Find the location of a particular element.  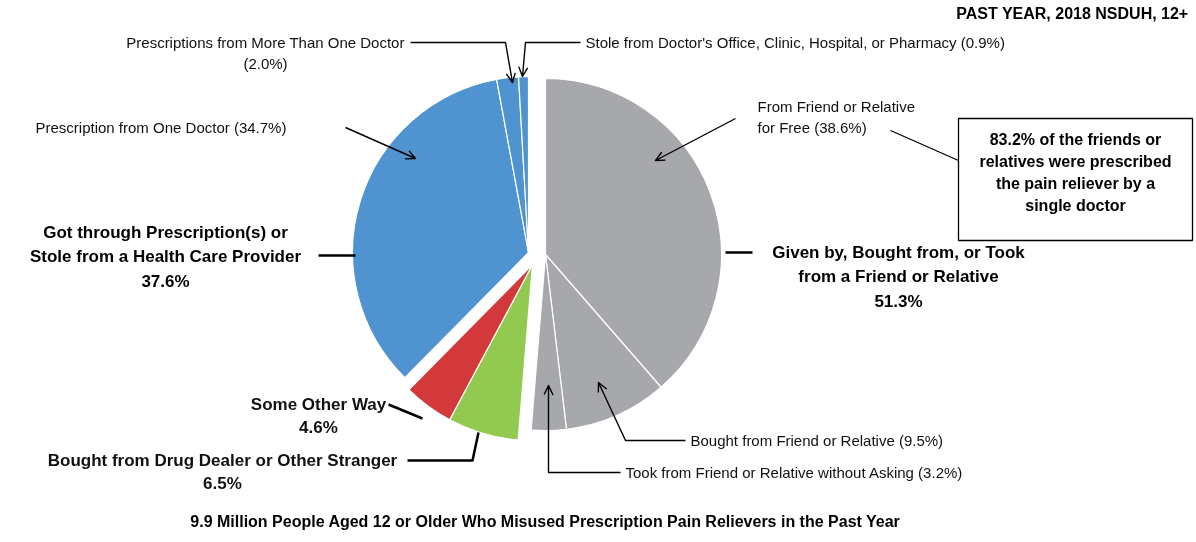

slice-label: Took from Friend or Relative without Asking (3.2%) is located at coordinates (794, 472).